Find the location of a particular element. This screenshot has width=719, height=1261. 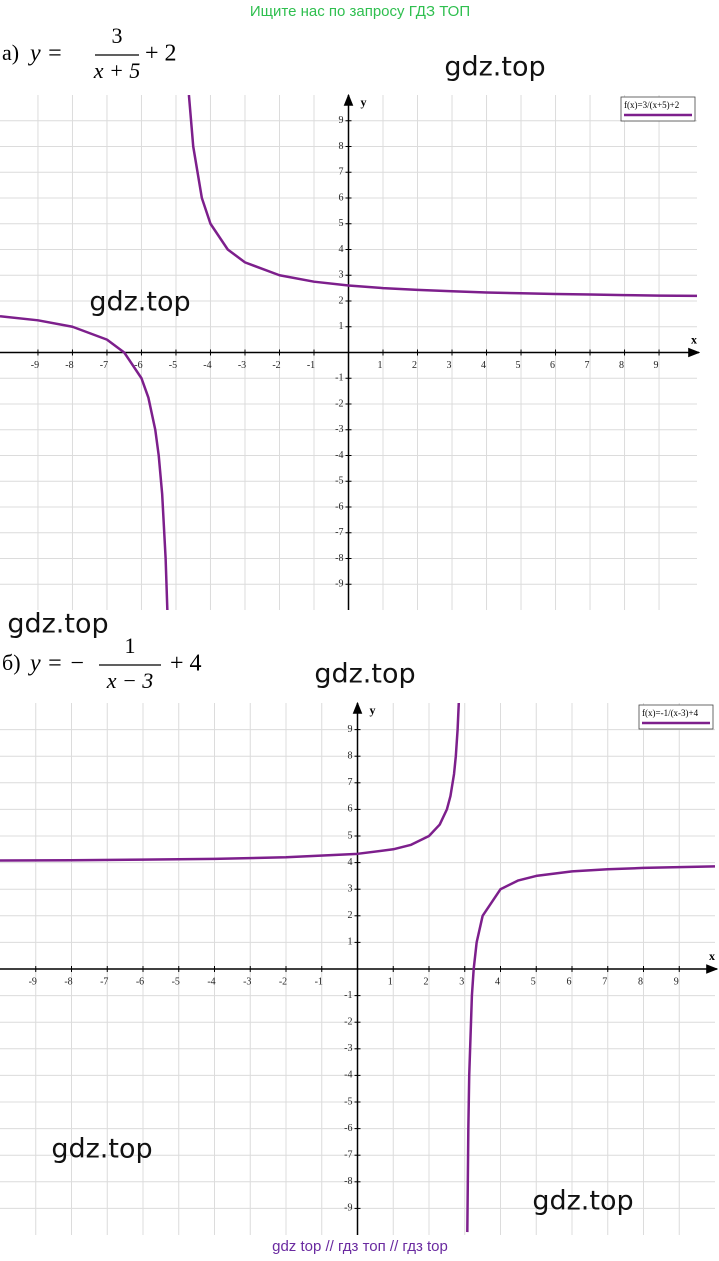

formula-denominator: x − 3 is located at coordinates (130, 680).